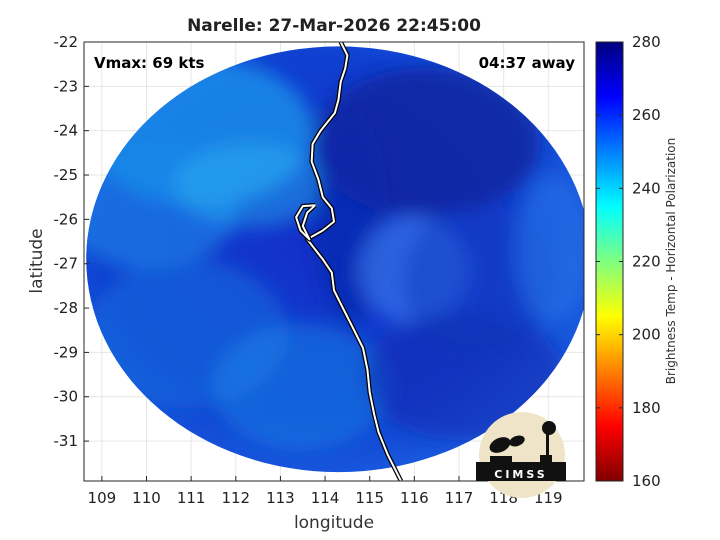  Describe the element at coordinates (102, 498) in the screenshot. I see `x-tick-label: 109` at that location.